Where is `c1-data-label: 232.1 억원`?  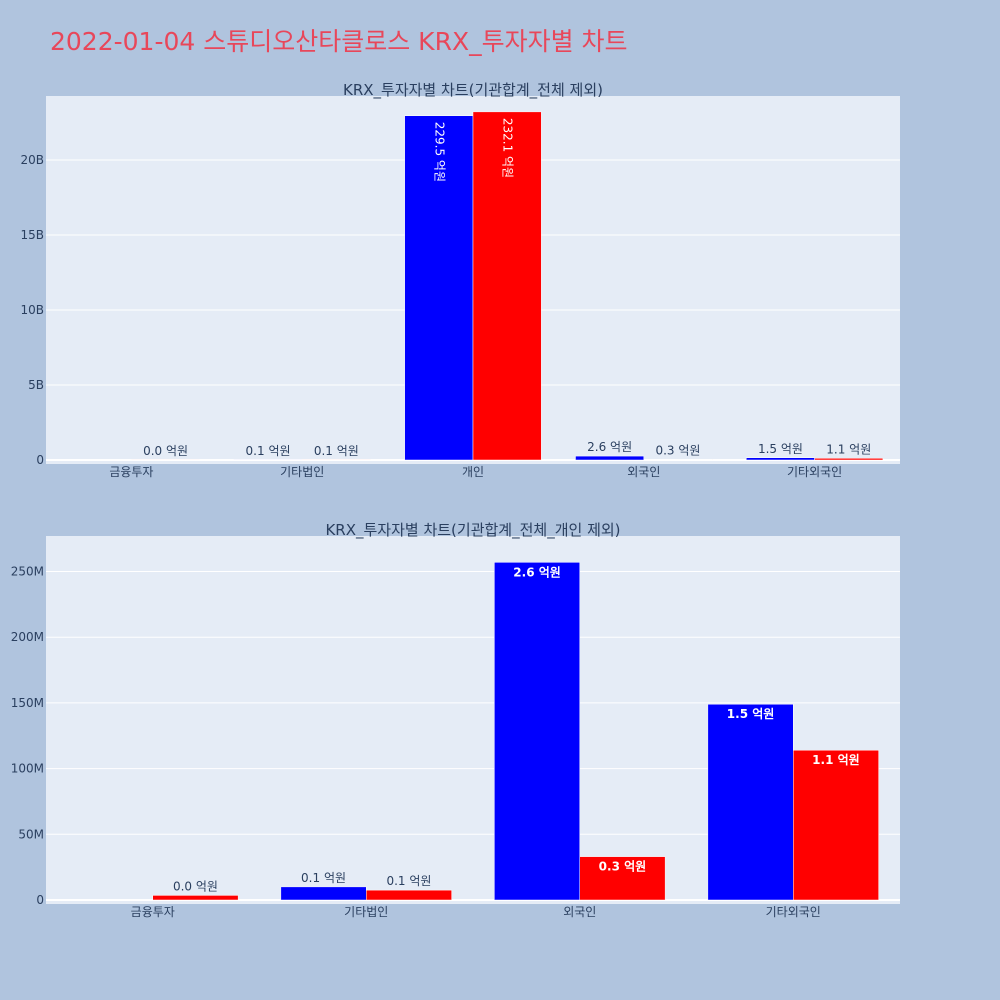 c1-data-label: 232.1 억원 is located at coordinates (508, 148).